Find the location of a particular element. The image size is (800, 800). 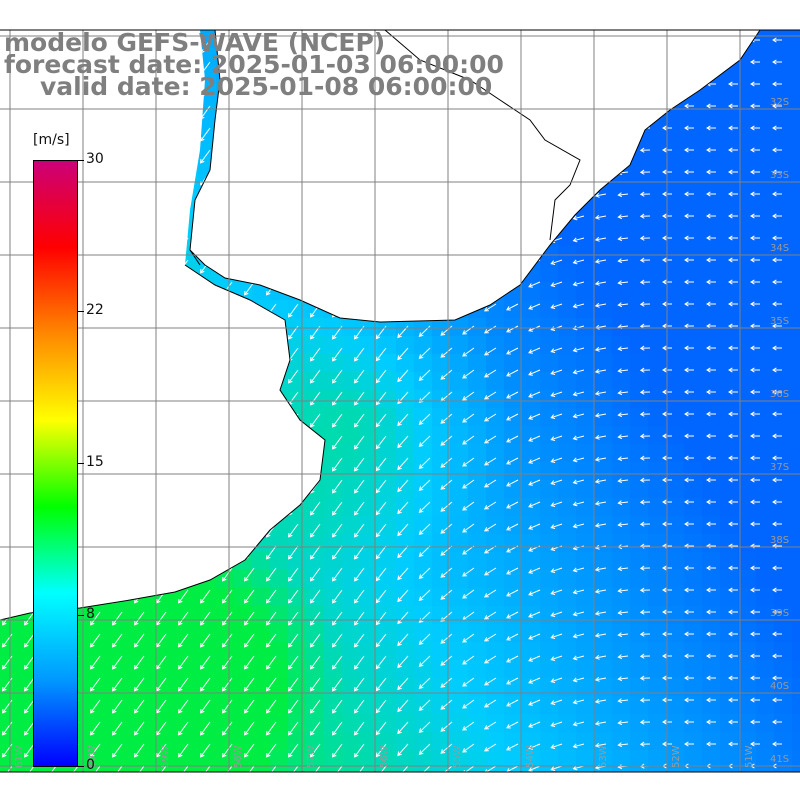

border-uruguay-brazil is located at coordinates (482, 135).